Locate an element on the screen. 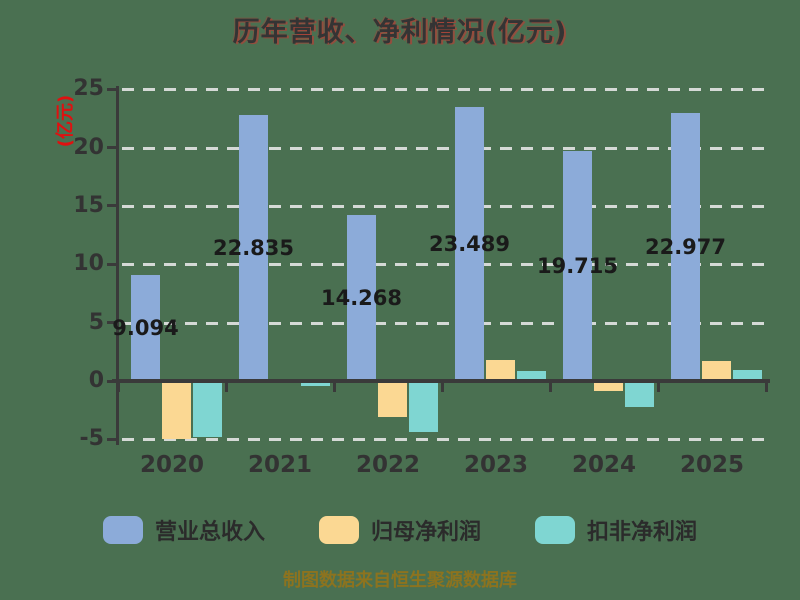 The height and width of the screenshot is (600, 800). y-tick-label: 0 is located at coordinates (96, 380).